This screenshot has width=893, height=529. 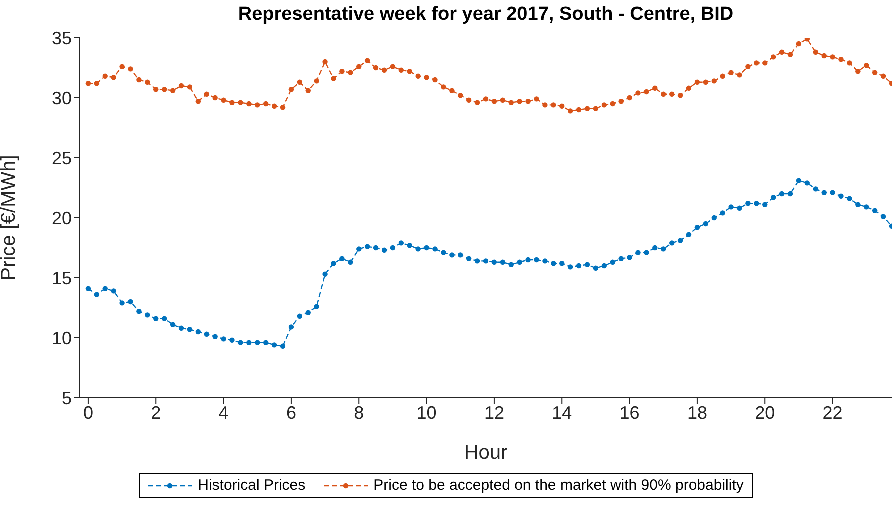 I want to click on x-tick-label: 10, so click(x=426, y=412).